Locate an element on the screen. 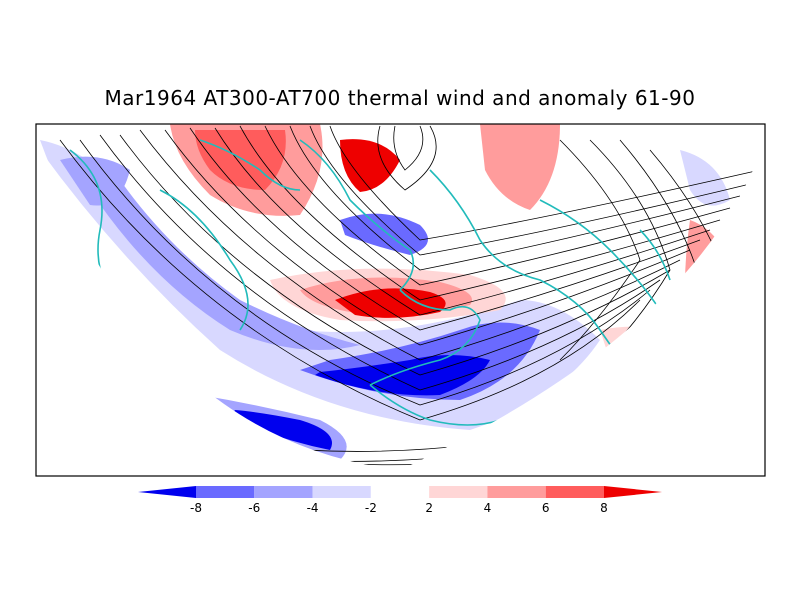 Image resolution: width=800 pixels, height=600 pixels. colorbar-label: -4 is located at coordinates (313, 508).